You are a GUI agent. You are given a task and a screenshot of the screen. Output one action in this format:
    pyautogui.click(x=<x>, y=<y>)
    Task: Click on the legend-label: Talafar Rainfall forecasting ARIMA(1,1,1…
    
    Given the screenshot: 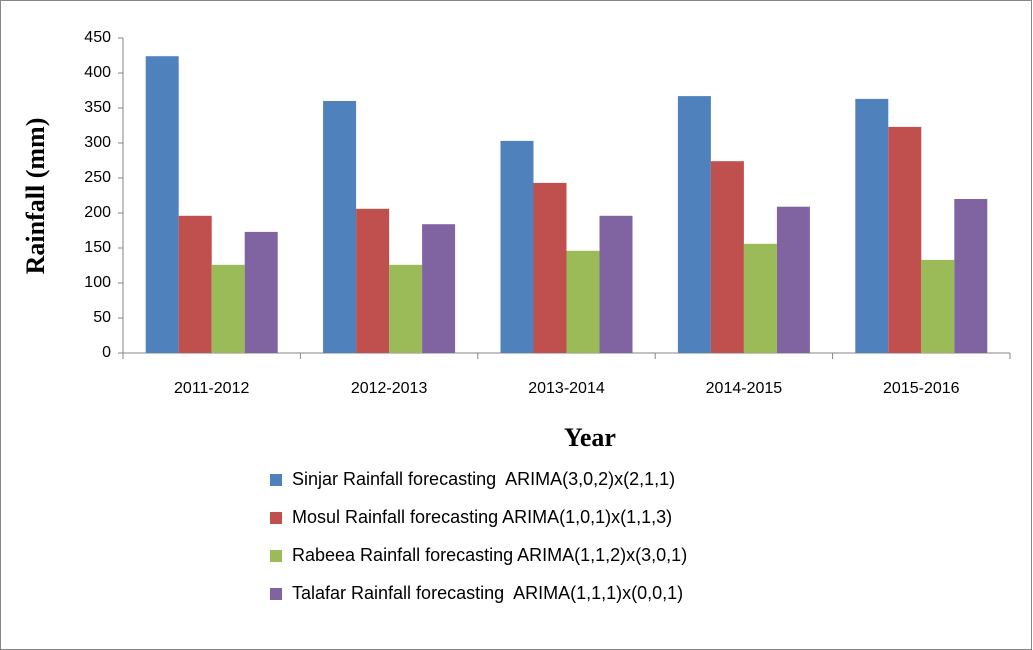 What is the action you would take?
    pyautogui.click(x=487, y=593)
    